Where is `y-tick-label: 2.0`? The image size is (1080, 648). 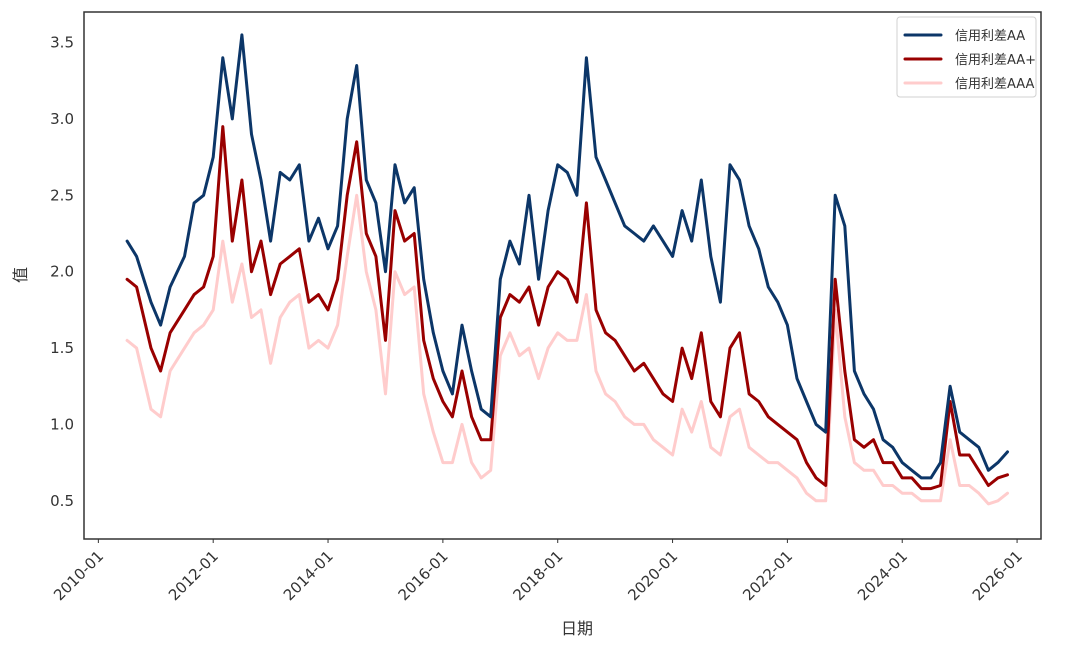 y-tick-label: 2.0 is located at coordinates (62, 272).